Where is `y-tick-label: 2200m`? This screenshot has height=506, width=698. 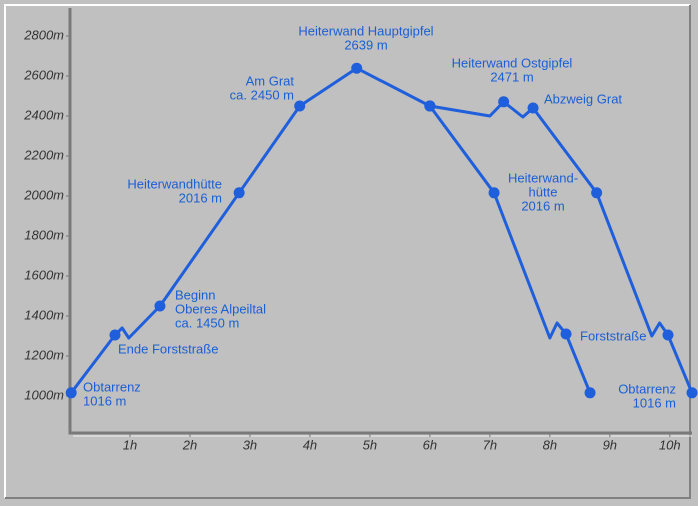
y-tick-label: 2200m is located at coordinates (43, 154).